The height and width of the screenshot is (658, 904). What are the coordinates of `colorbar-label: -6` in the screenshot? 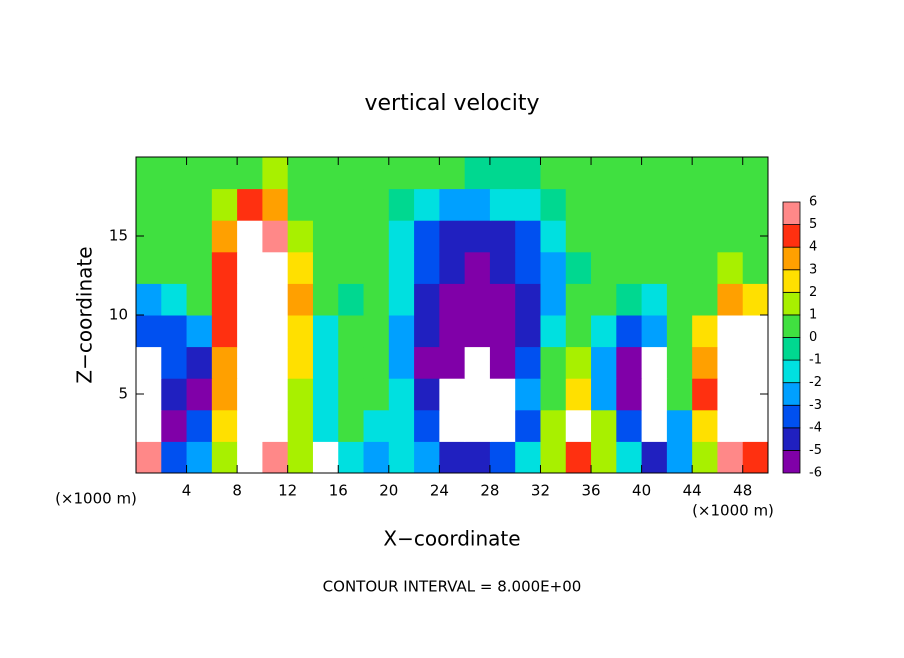 It's located at (815, 473).